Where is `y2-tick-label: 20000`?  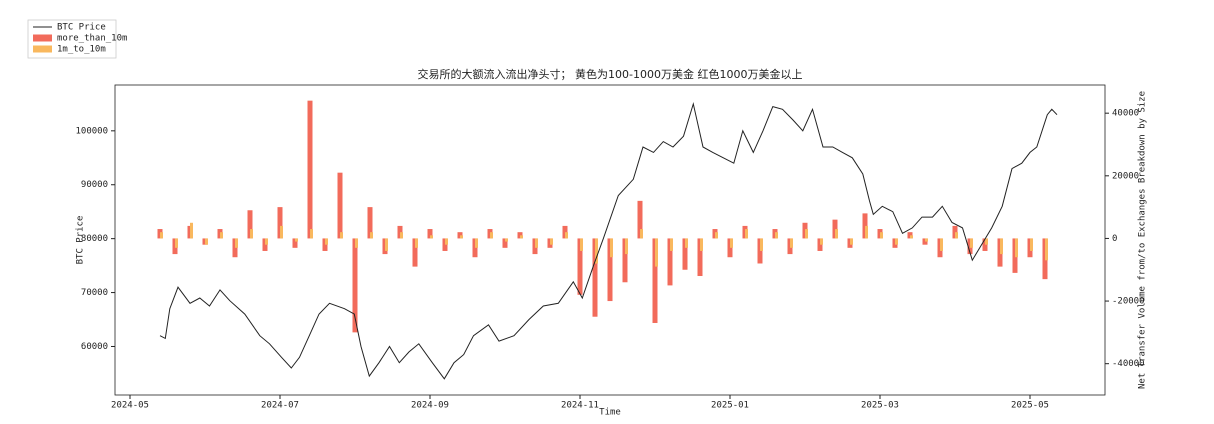
y2-tick-label: 20000 is located at coordinates (1125, 176).